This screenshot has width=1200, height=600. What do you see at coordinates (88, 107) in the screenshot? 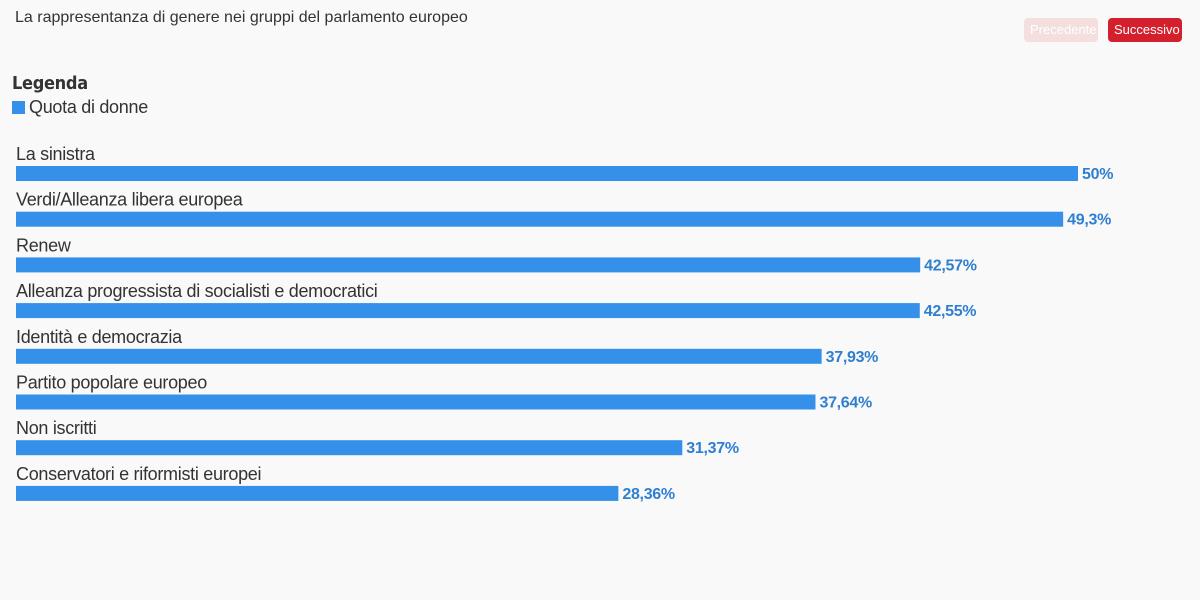
I see `legend-item-label: Quota di donne` at bounding box center [88, 107].